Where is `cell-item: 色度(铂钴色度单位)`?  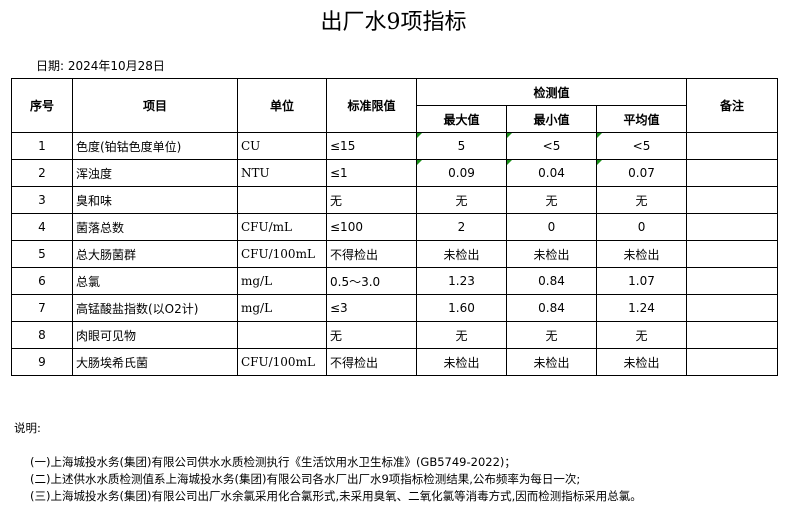 cell-item: 色度(铂钴色度单位) is located at coordinates (155, 146).